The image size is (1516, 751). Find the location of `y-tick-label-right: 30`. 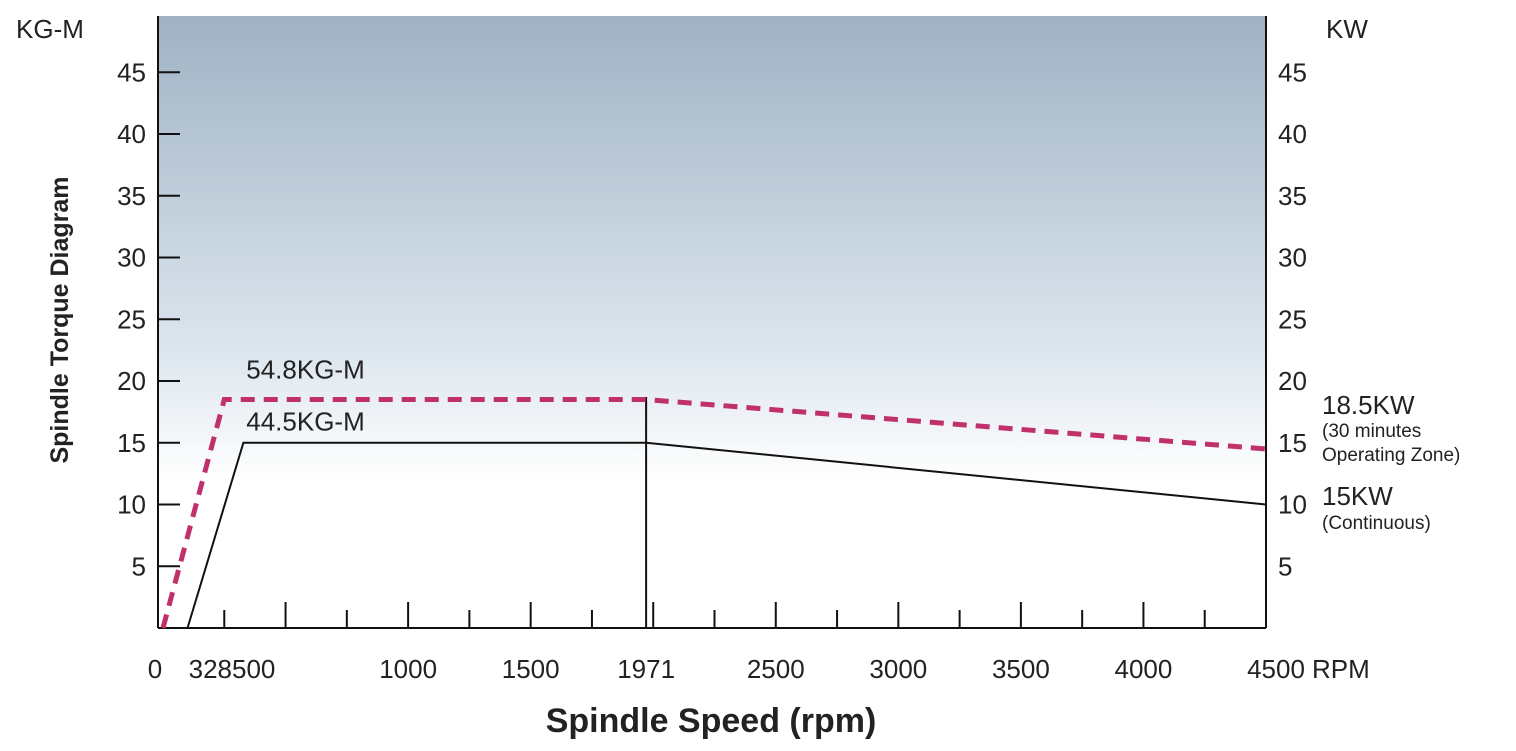

y-tick-label-right: 30 is located at coordinates (1292, 258).